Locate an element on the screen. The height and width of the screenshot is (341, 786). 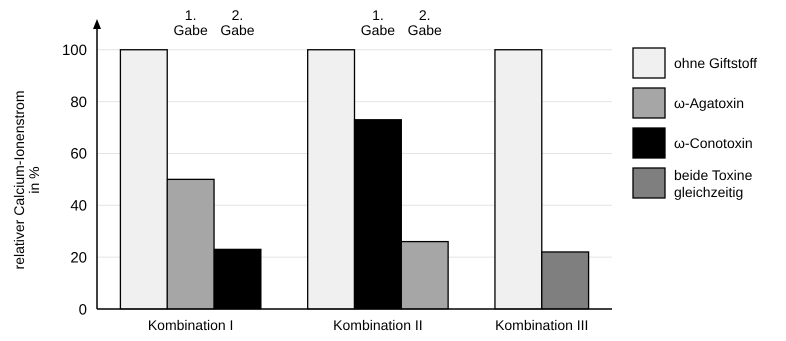
legend-label: beide Toxine gleichzeitig is located at coordinates (713, 183).